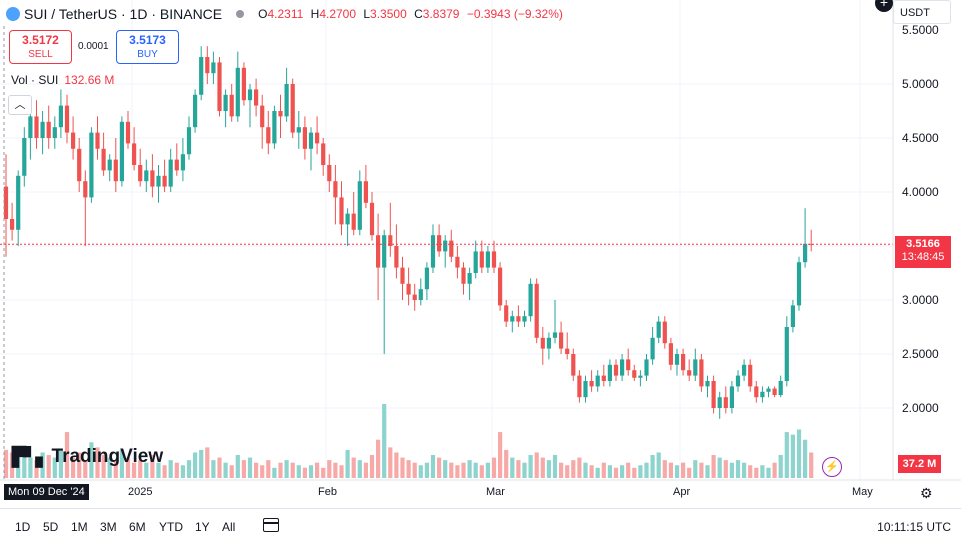  I want to click on lightning-icon: ⚡, so click(832, 467).